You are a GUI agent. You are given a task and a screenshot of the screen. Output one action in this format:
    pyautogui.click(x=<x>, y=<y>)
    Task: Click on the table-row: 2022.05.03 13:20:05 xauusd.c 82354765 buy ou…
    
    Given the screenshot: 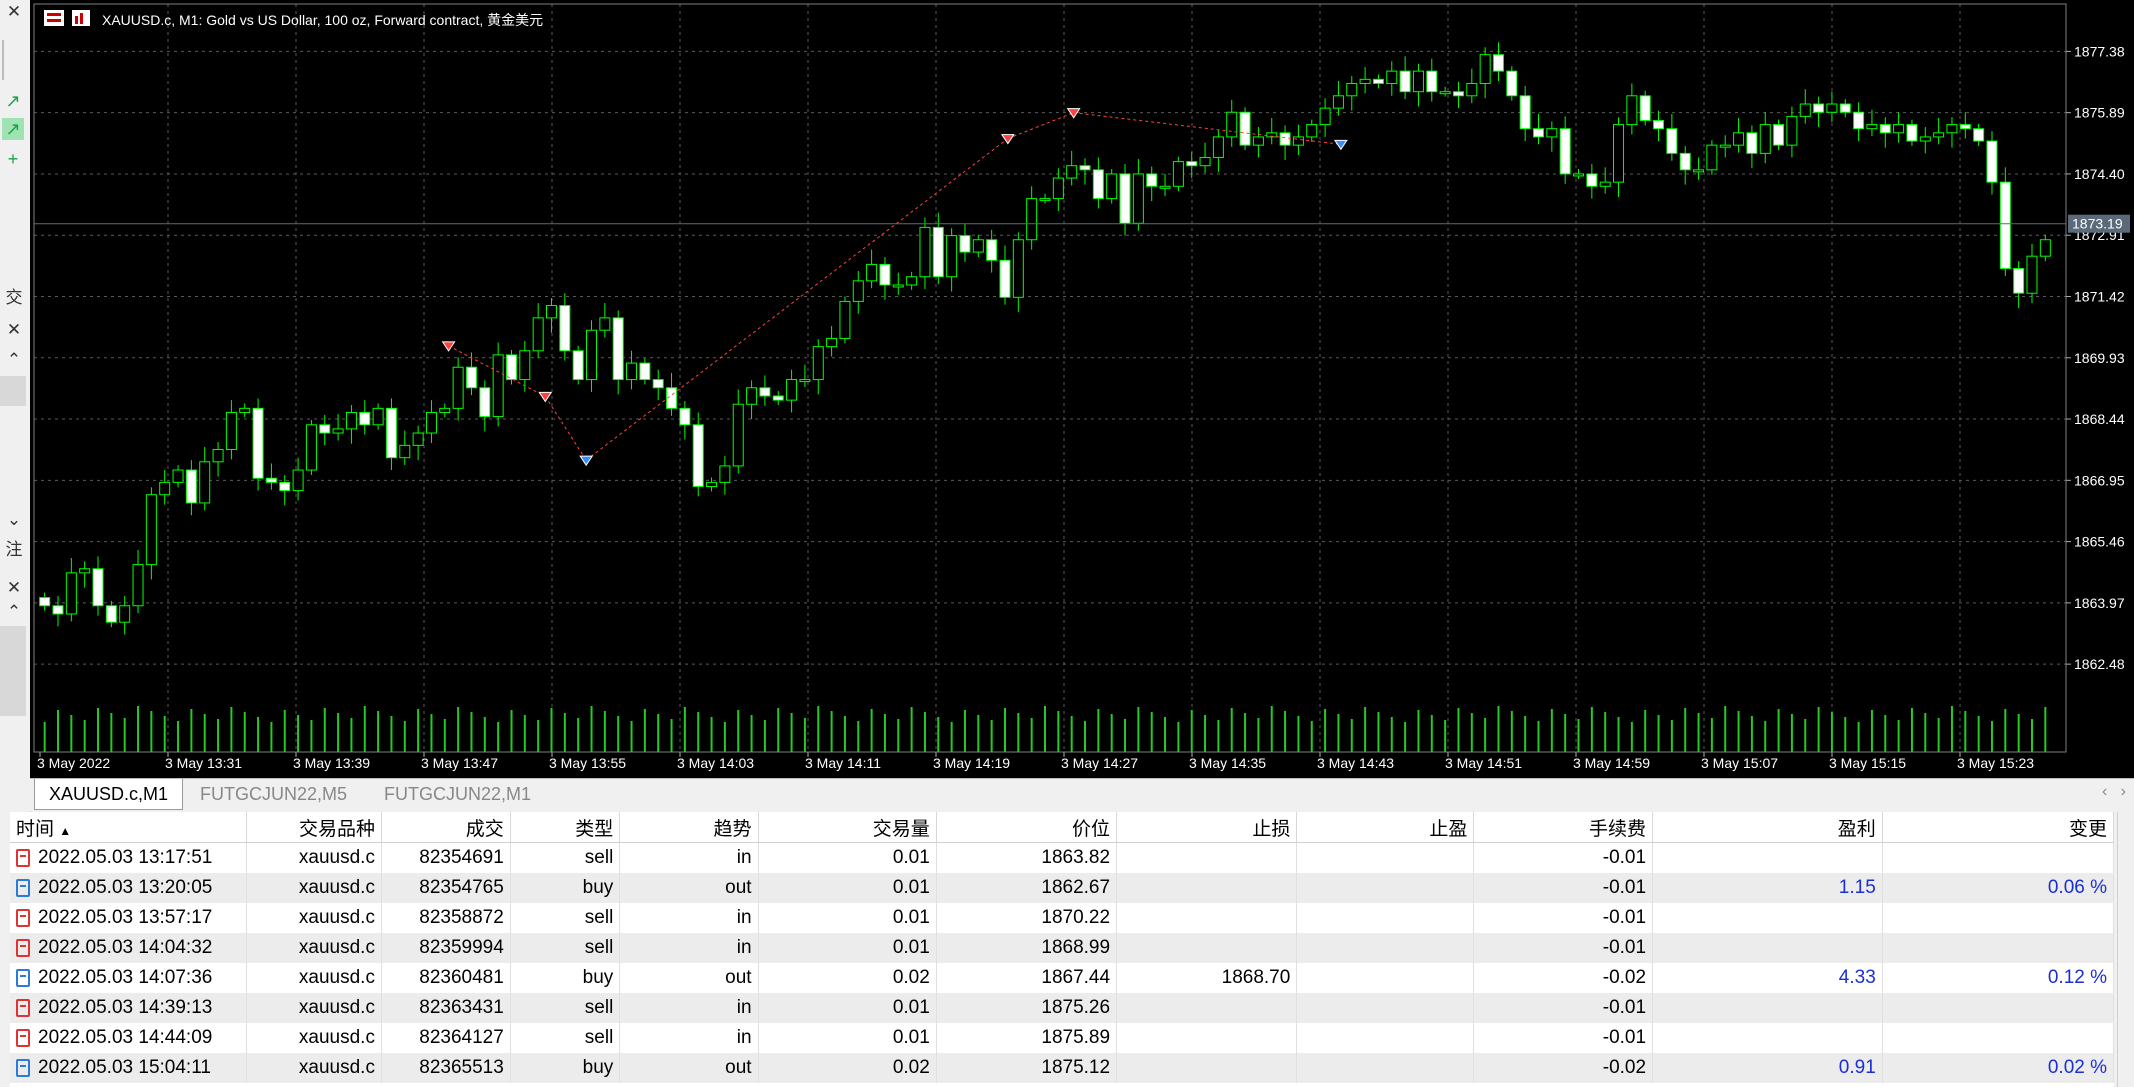 What is the action you would take?
    pyautogui.click(x=1062, y=888)
    